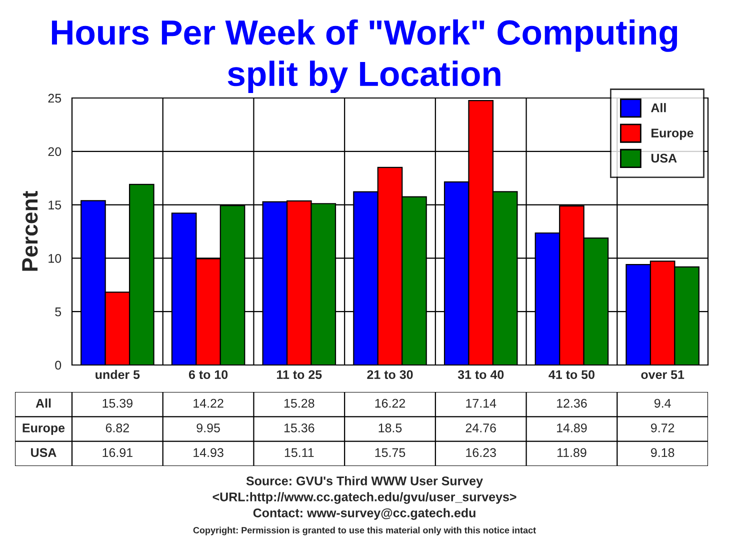 Image resolution: width=729 pixels, height=553 pixels. I want to click on x-tick-label: over 51, so click(662, 375).